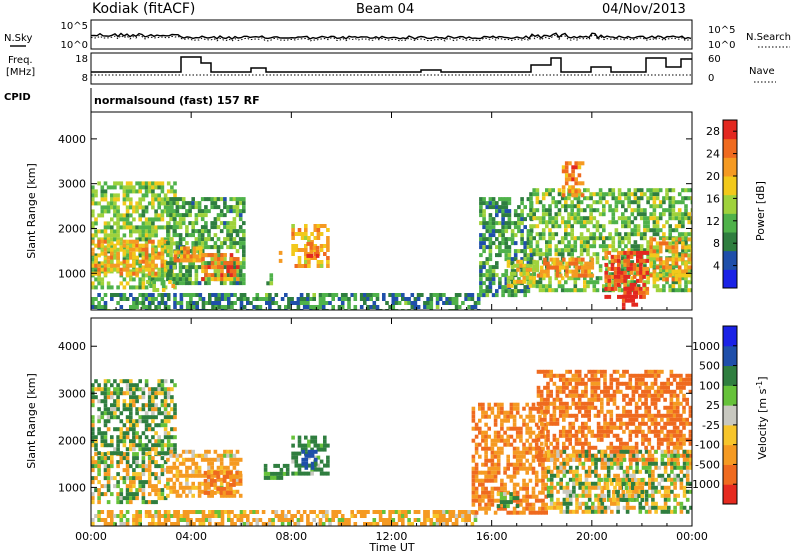 Image resolution: width=800 pixels, height=558 pixels. I want to click on colorbar-swatch, so click(730, 222).